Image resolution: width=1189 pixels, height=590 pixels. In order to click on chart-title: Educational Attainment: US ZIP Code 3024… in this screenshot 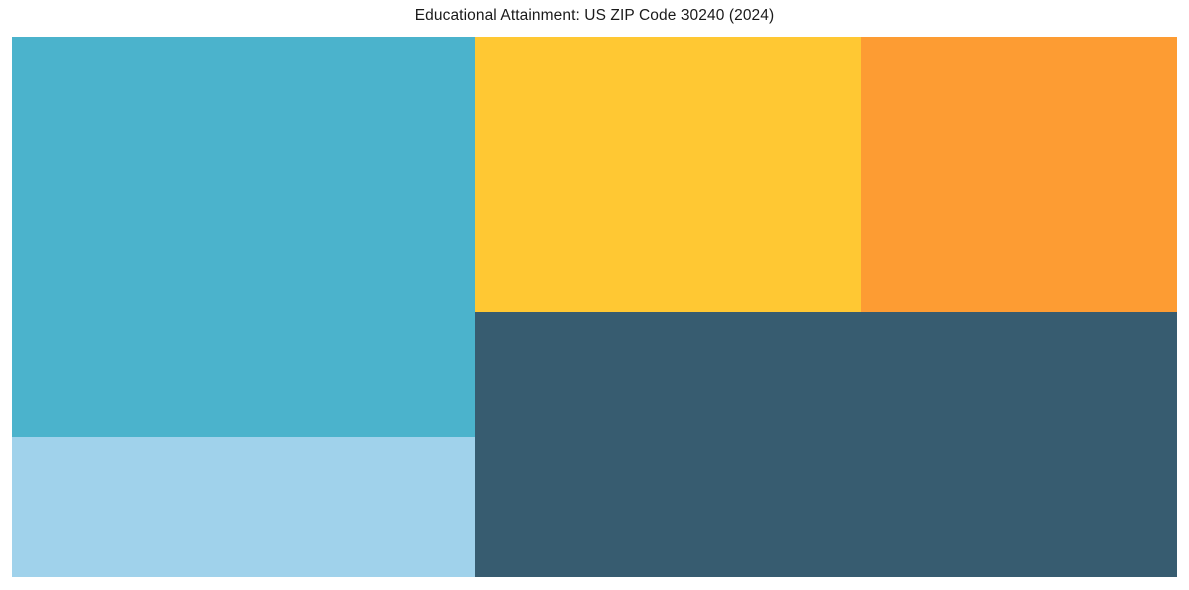, I will do `click(594, 15)`.